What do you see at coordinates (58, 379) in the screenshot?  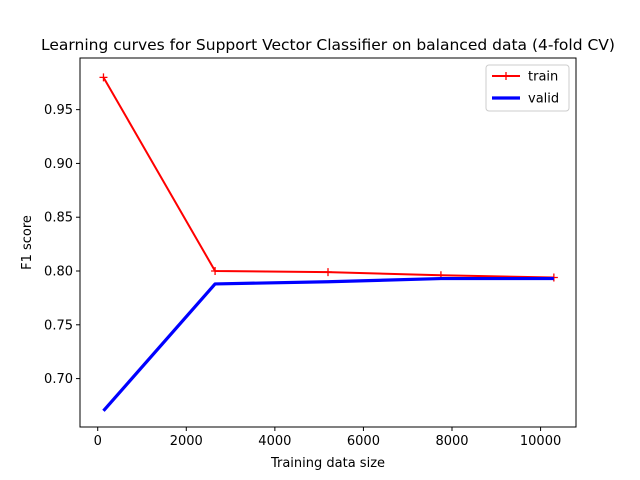 I see `y-tick-label: 0.70` at bounding box center [58, 379].